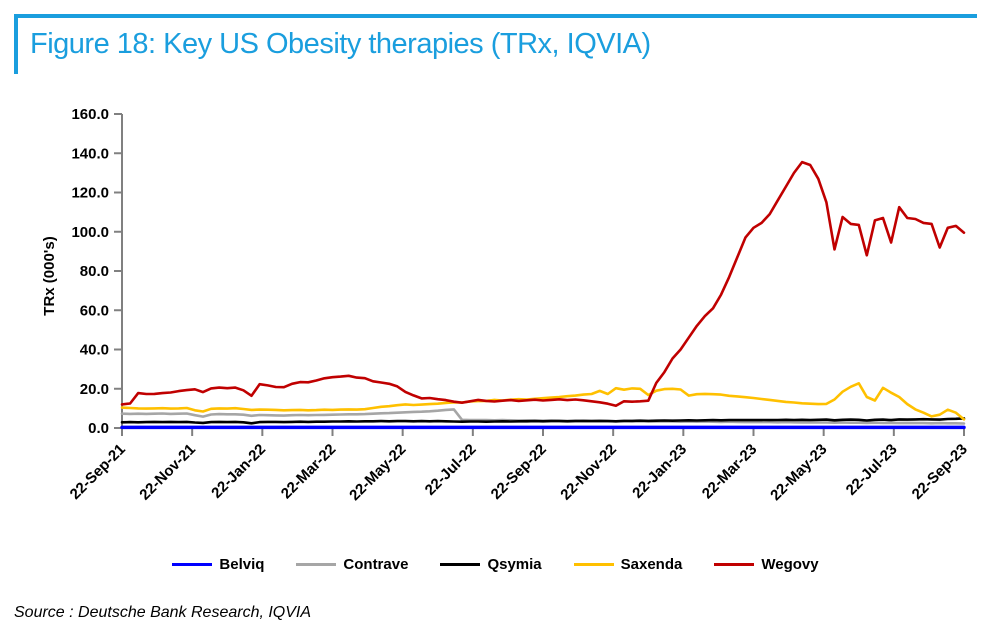 This screenshot has width=991, height=640. I want to click on legend-label-wegovy: Wegovy, so click(790, 564).